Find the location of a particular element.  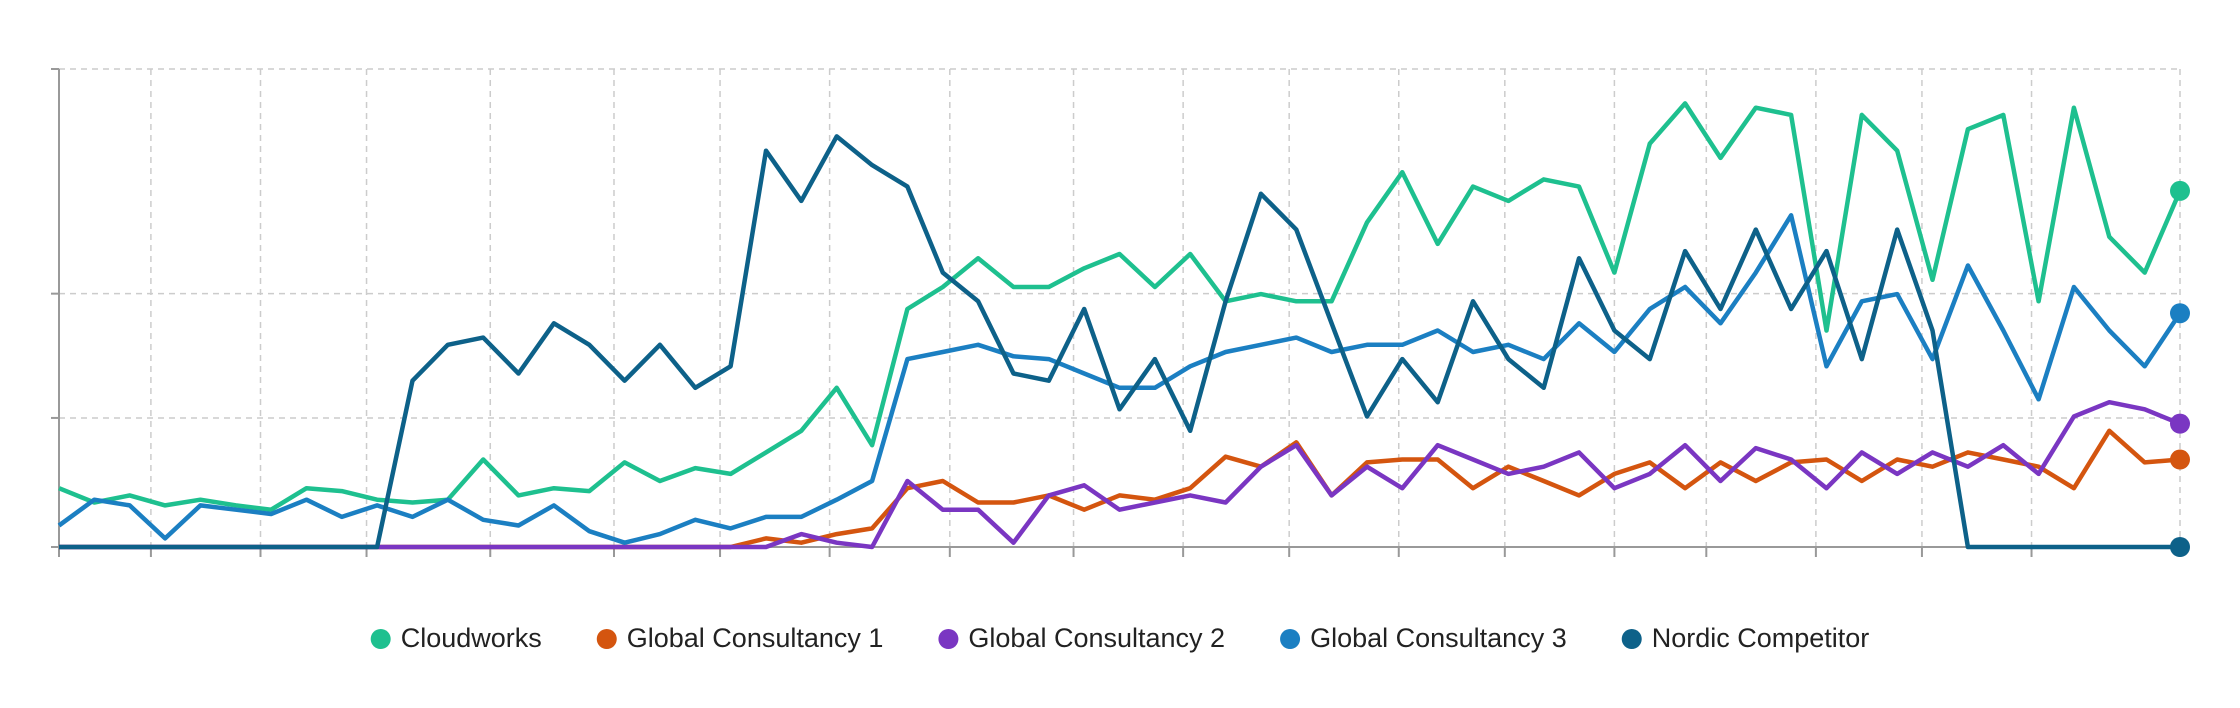

legend-label: Global Consultancy 1 is located at coordinates (755, 638).